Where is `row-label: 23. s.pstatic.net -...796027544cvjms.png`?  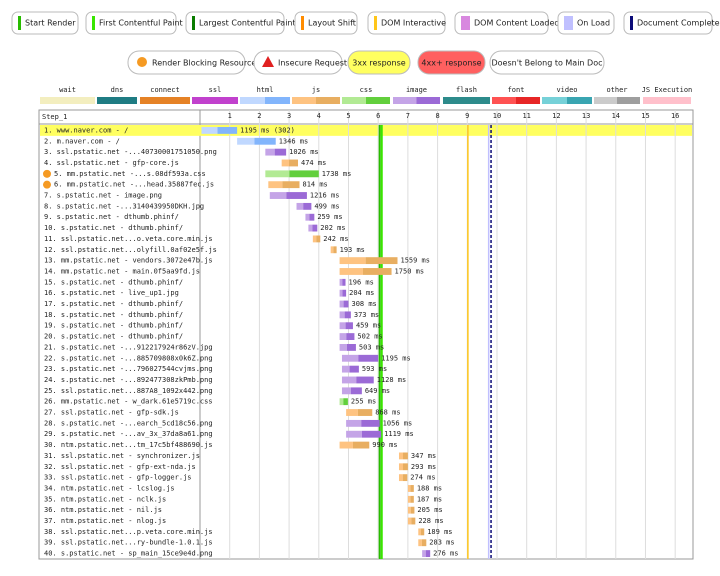 row-label: 23. s.pstatic.net -...796027544cvjms.png is located at coordinates (128, 369).